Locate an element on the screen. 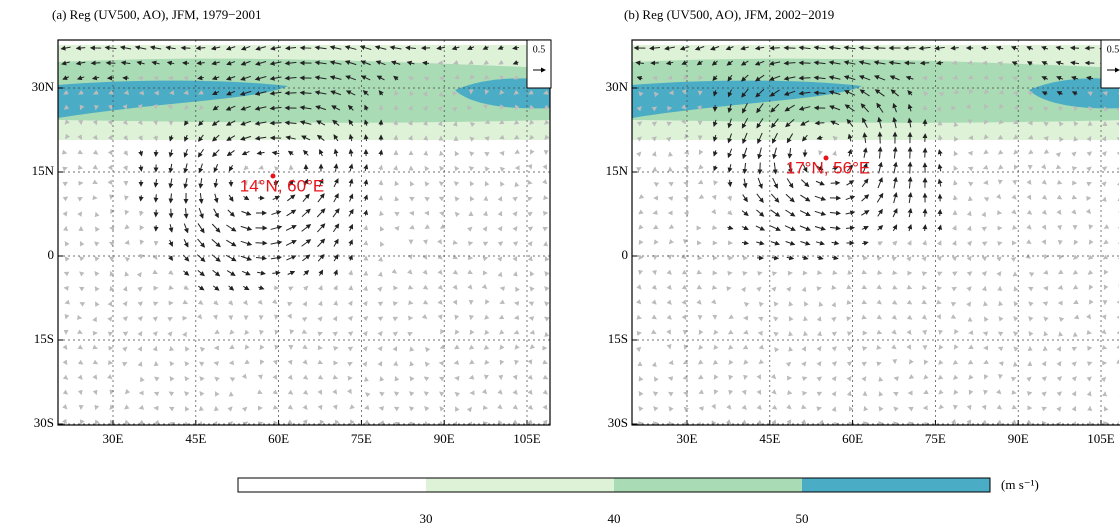 This screenshot has width=1120, height=529. colorbar-tick-label: 40 is located at coordinates (614, 518).